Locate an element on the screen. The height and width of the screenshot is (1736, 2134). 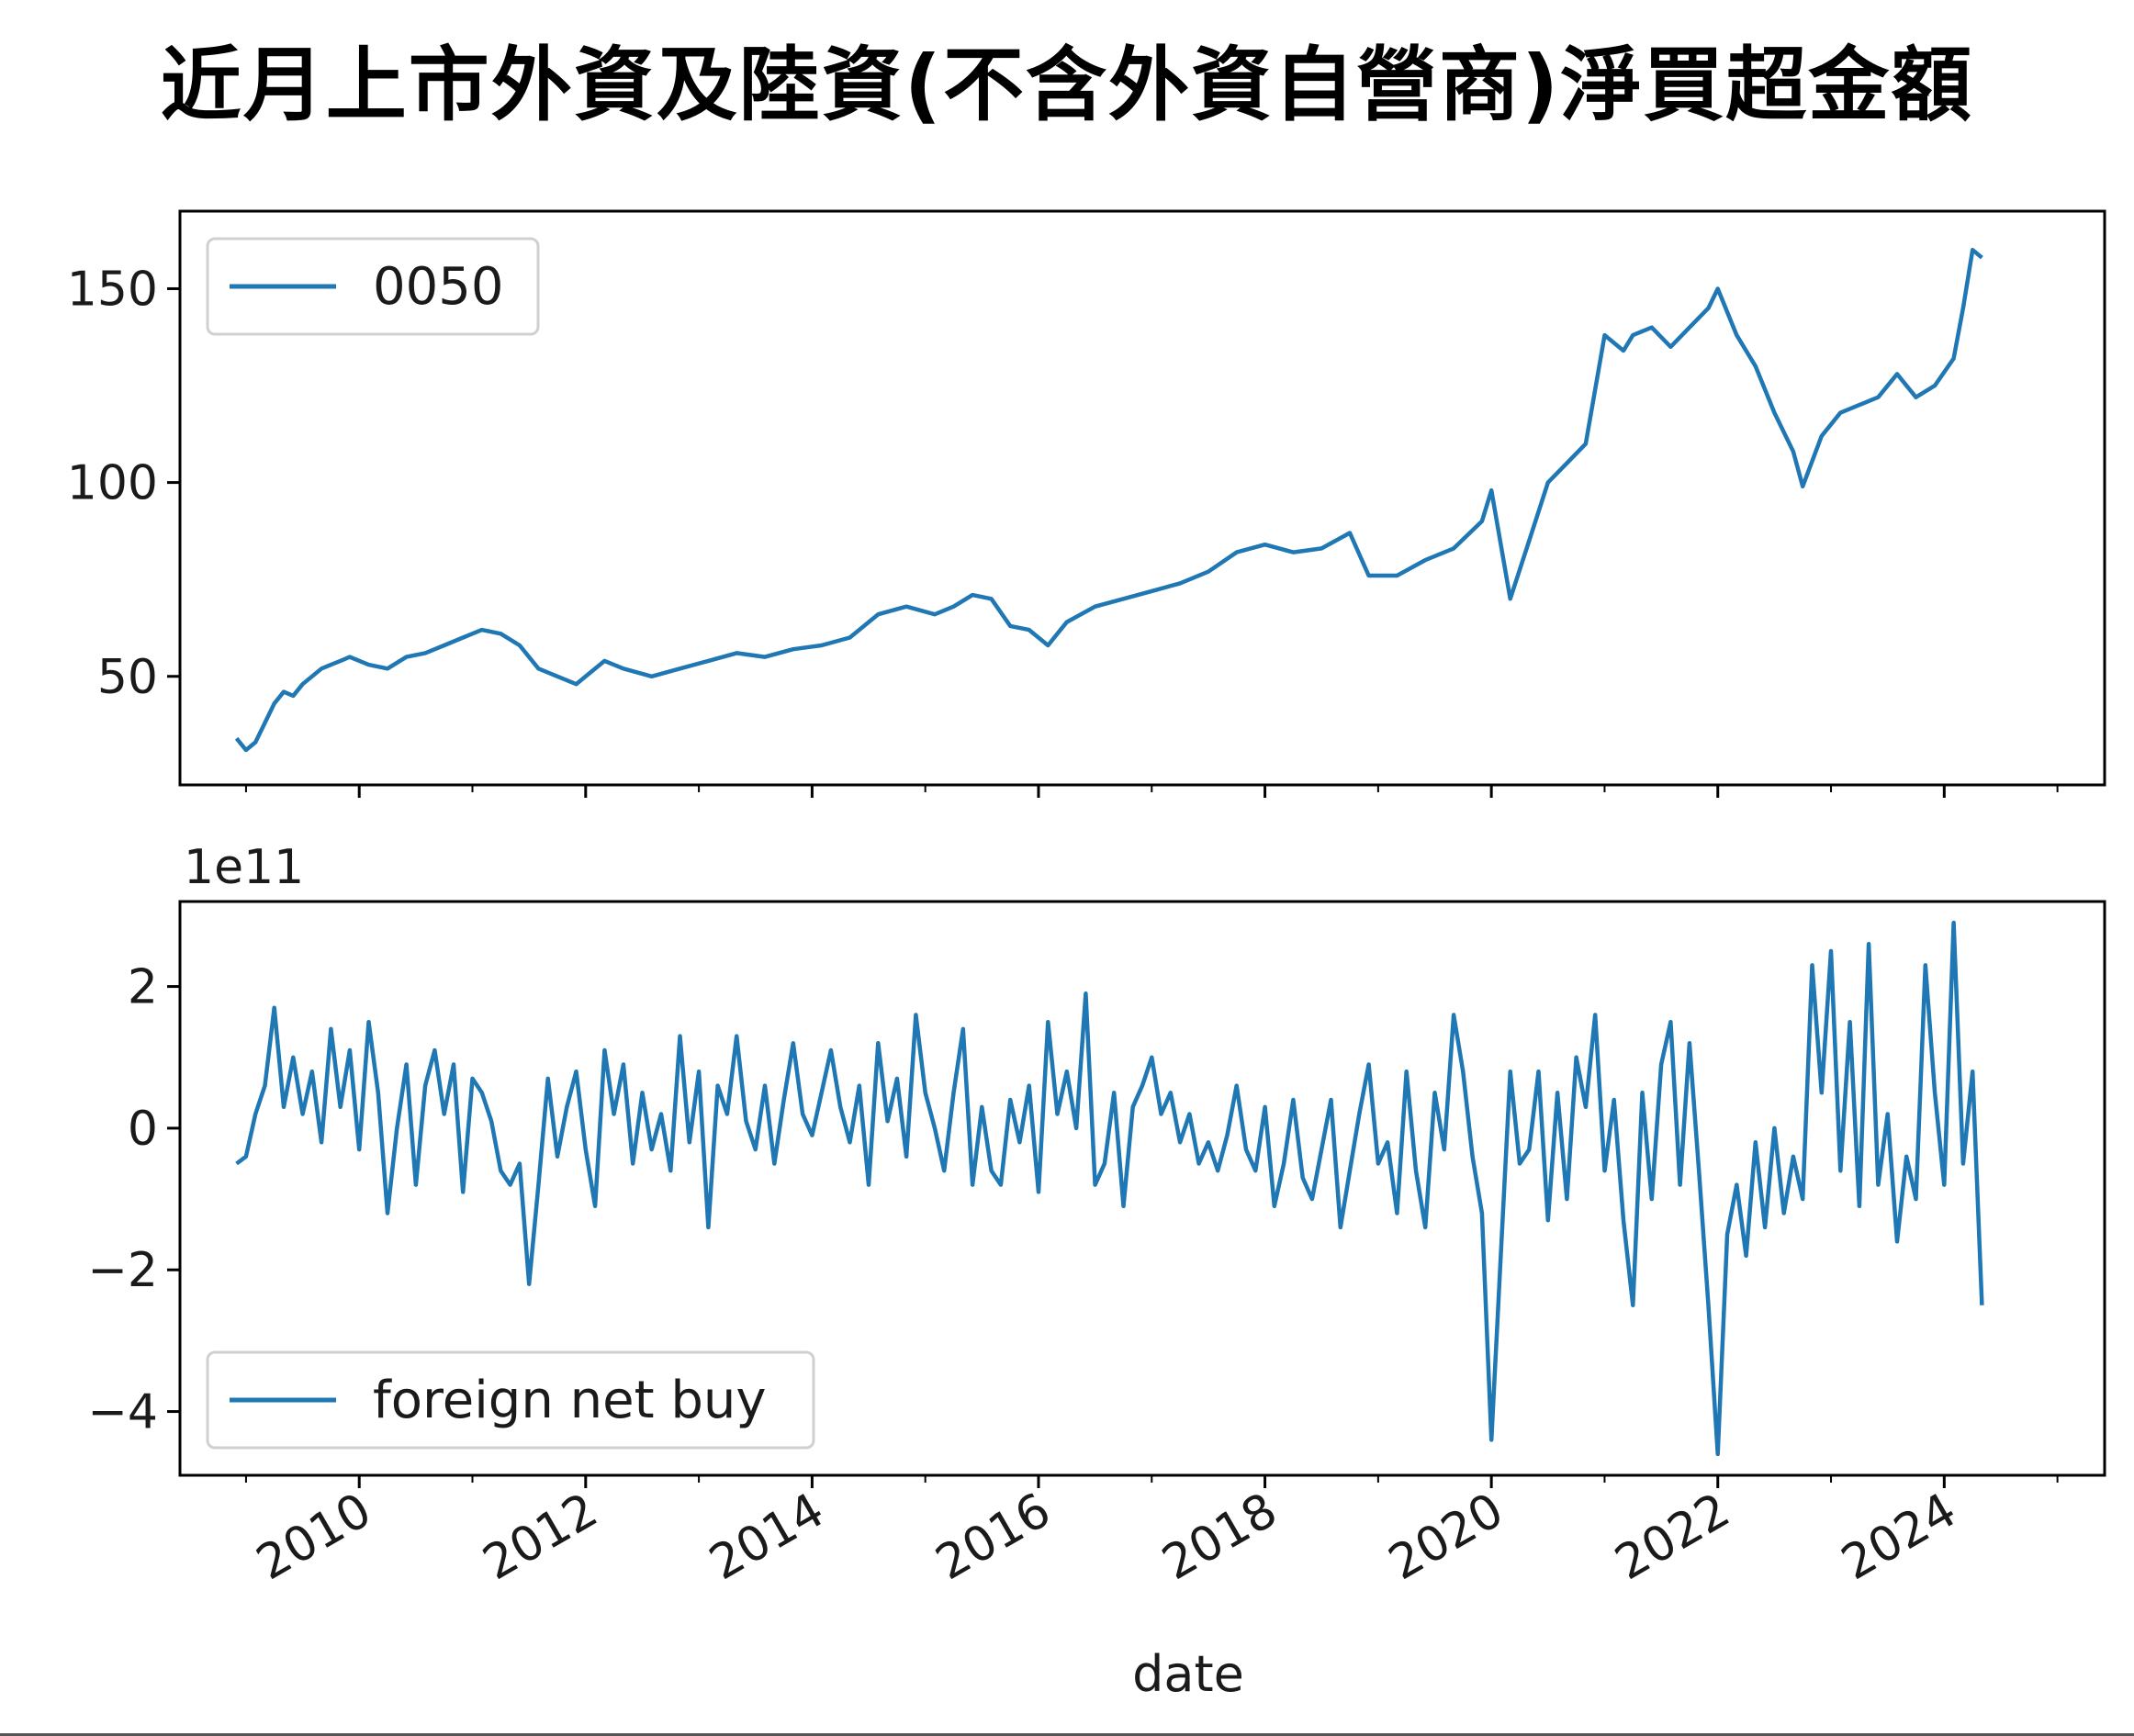
x-tick-label: 2018 is located at coordinates (1219, 1537).